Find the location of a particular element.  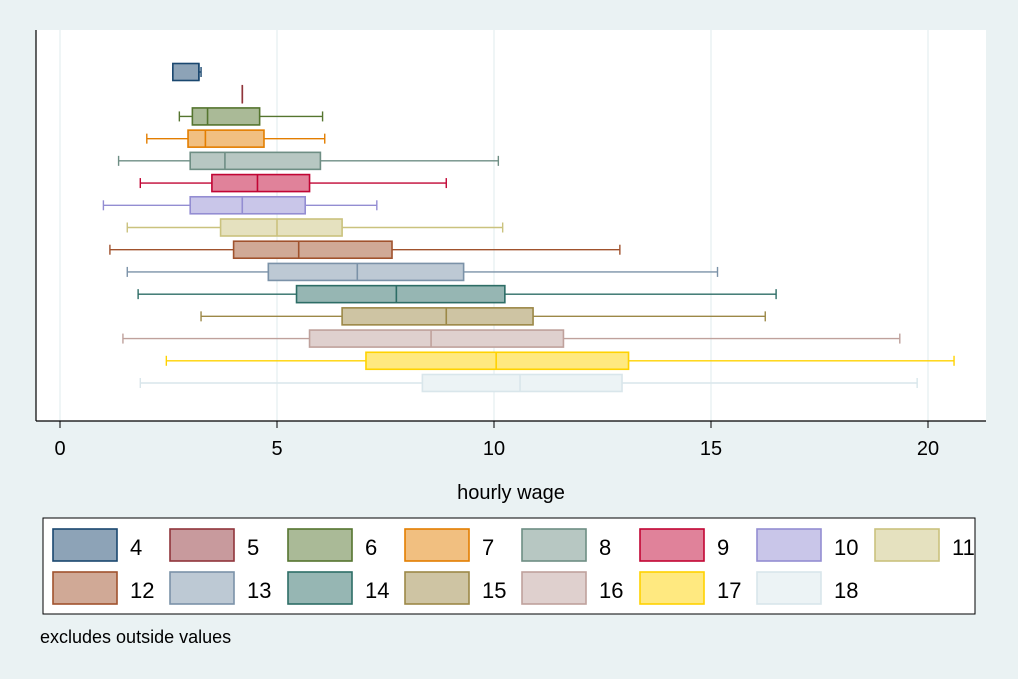

legend-label: 10 is located at coordinates (846, 547).